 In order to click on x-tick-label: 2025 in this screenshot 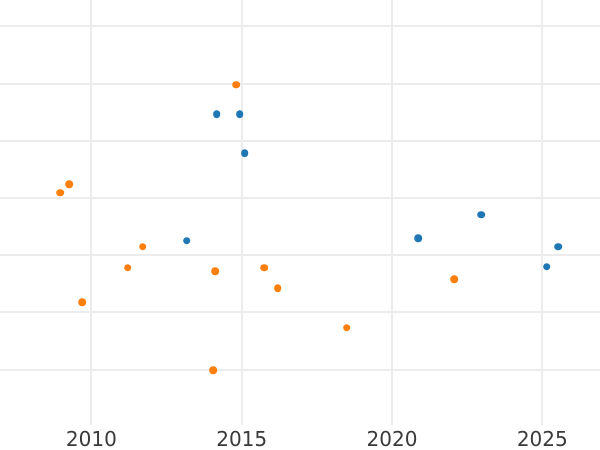, I will do `click(542, 438)`.